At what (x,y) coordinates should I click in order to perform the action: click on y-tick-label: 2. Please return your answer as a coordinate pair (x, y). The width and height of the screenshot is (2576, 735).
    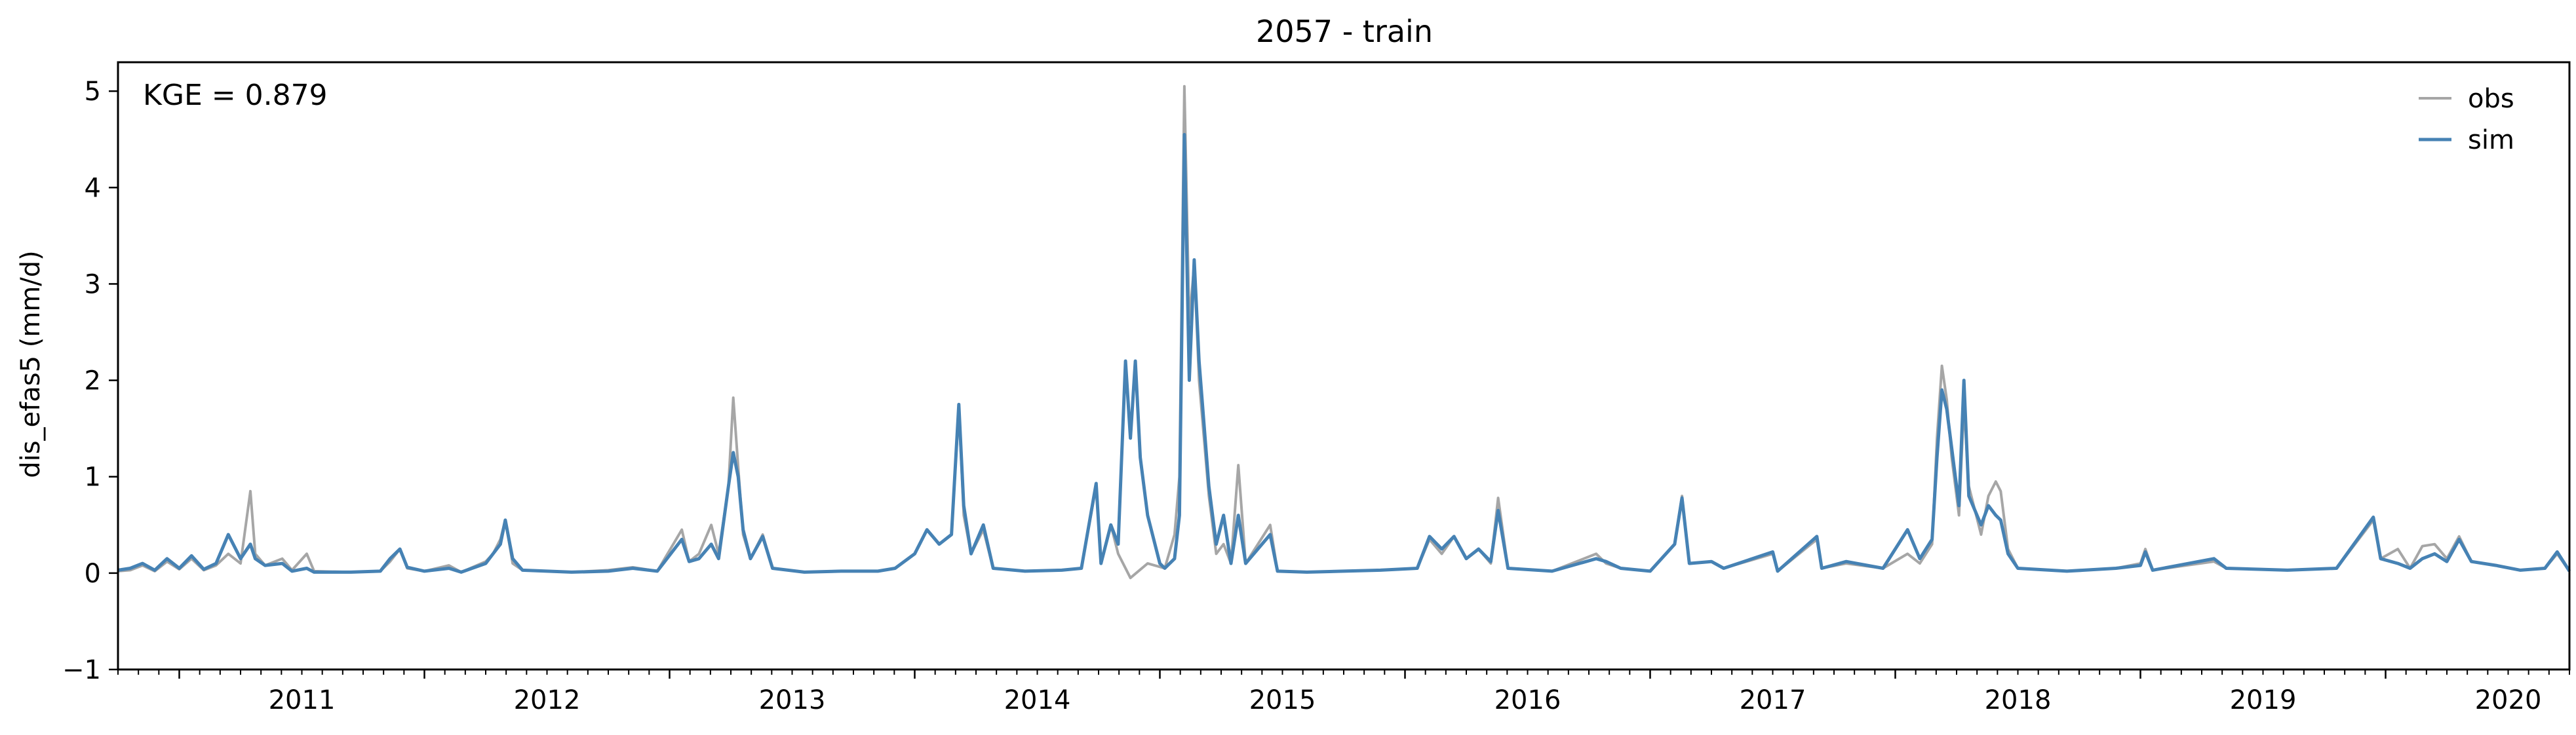
    Looking at the image, I should click on (93, 381).